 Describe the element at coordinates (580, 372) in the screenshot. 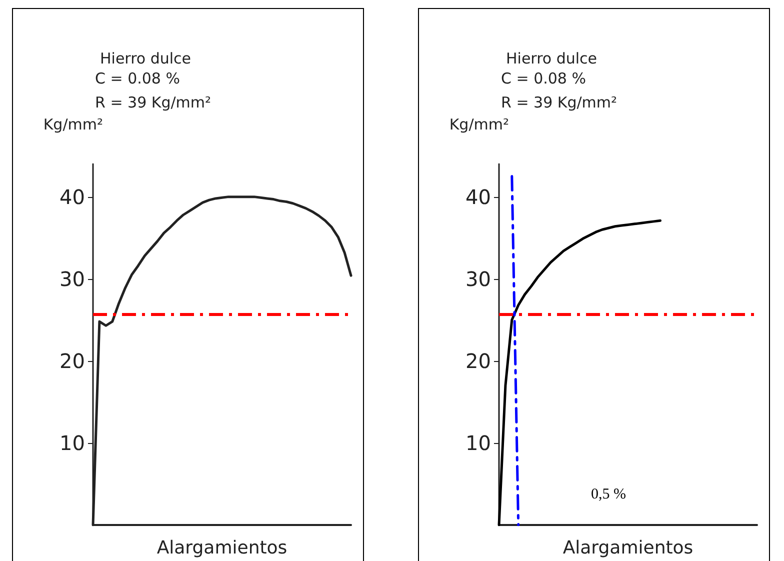

I see `line-series` at that location.